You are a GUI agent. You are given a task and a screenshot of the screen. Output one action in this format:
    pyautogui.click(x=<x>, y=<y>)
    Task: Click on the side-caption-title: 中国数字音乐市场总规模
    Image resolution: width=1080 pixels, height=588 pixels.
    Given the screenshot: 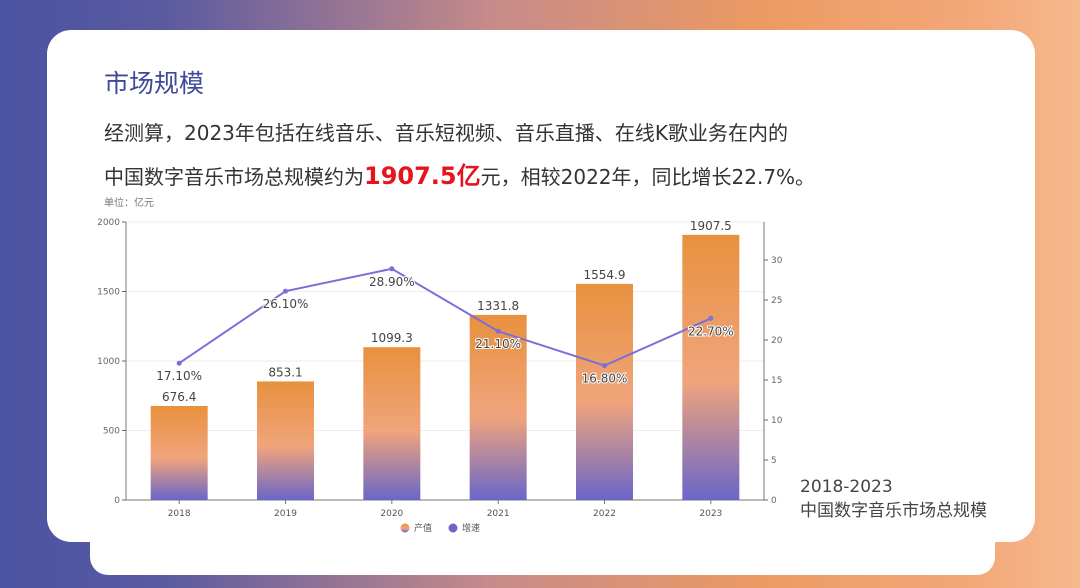 What is the action you would take?
    pyautogui.click(x=893, y=511)
    